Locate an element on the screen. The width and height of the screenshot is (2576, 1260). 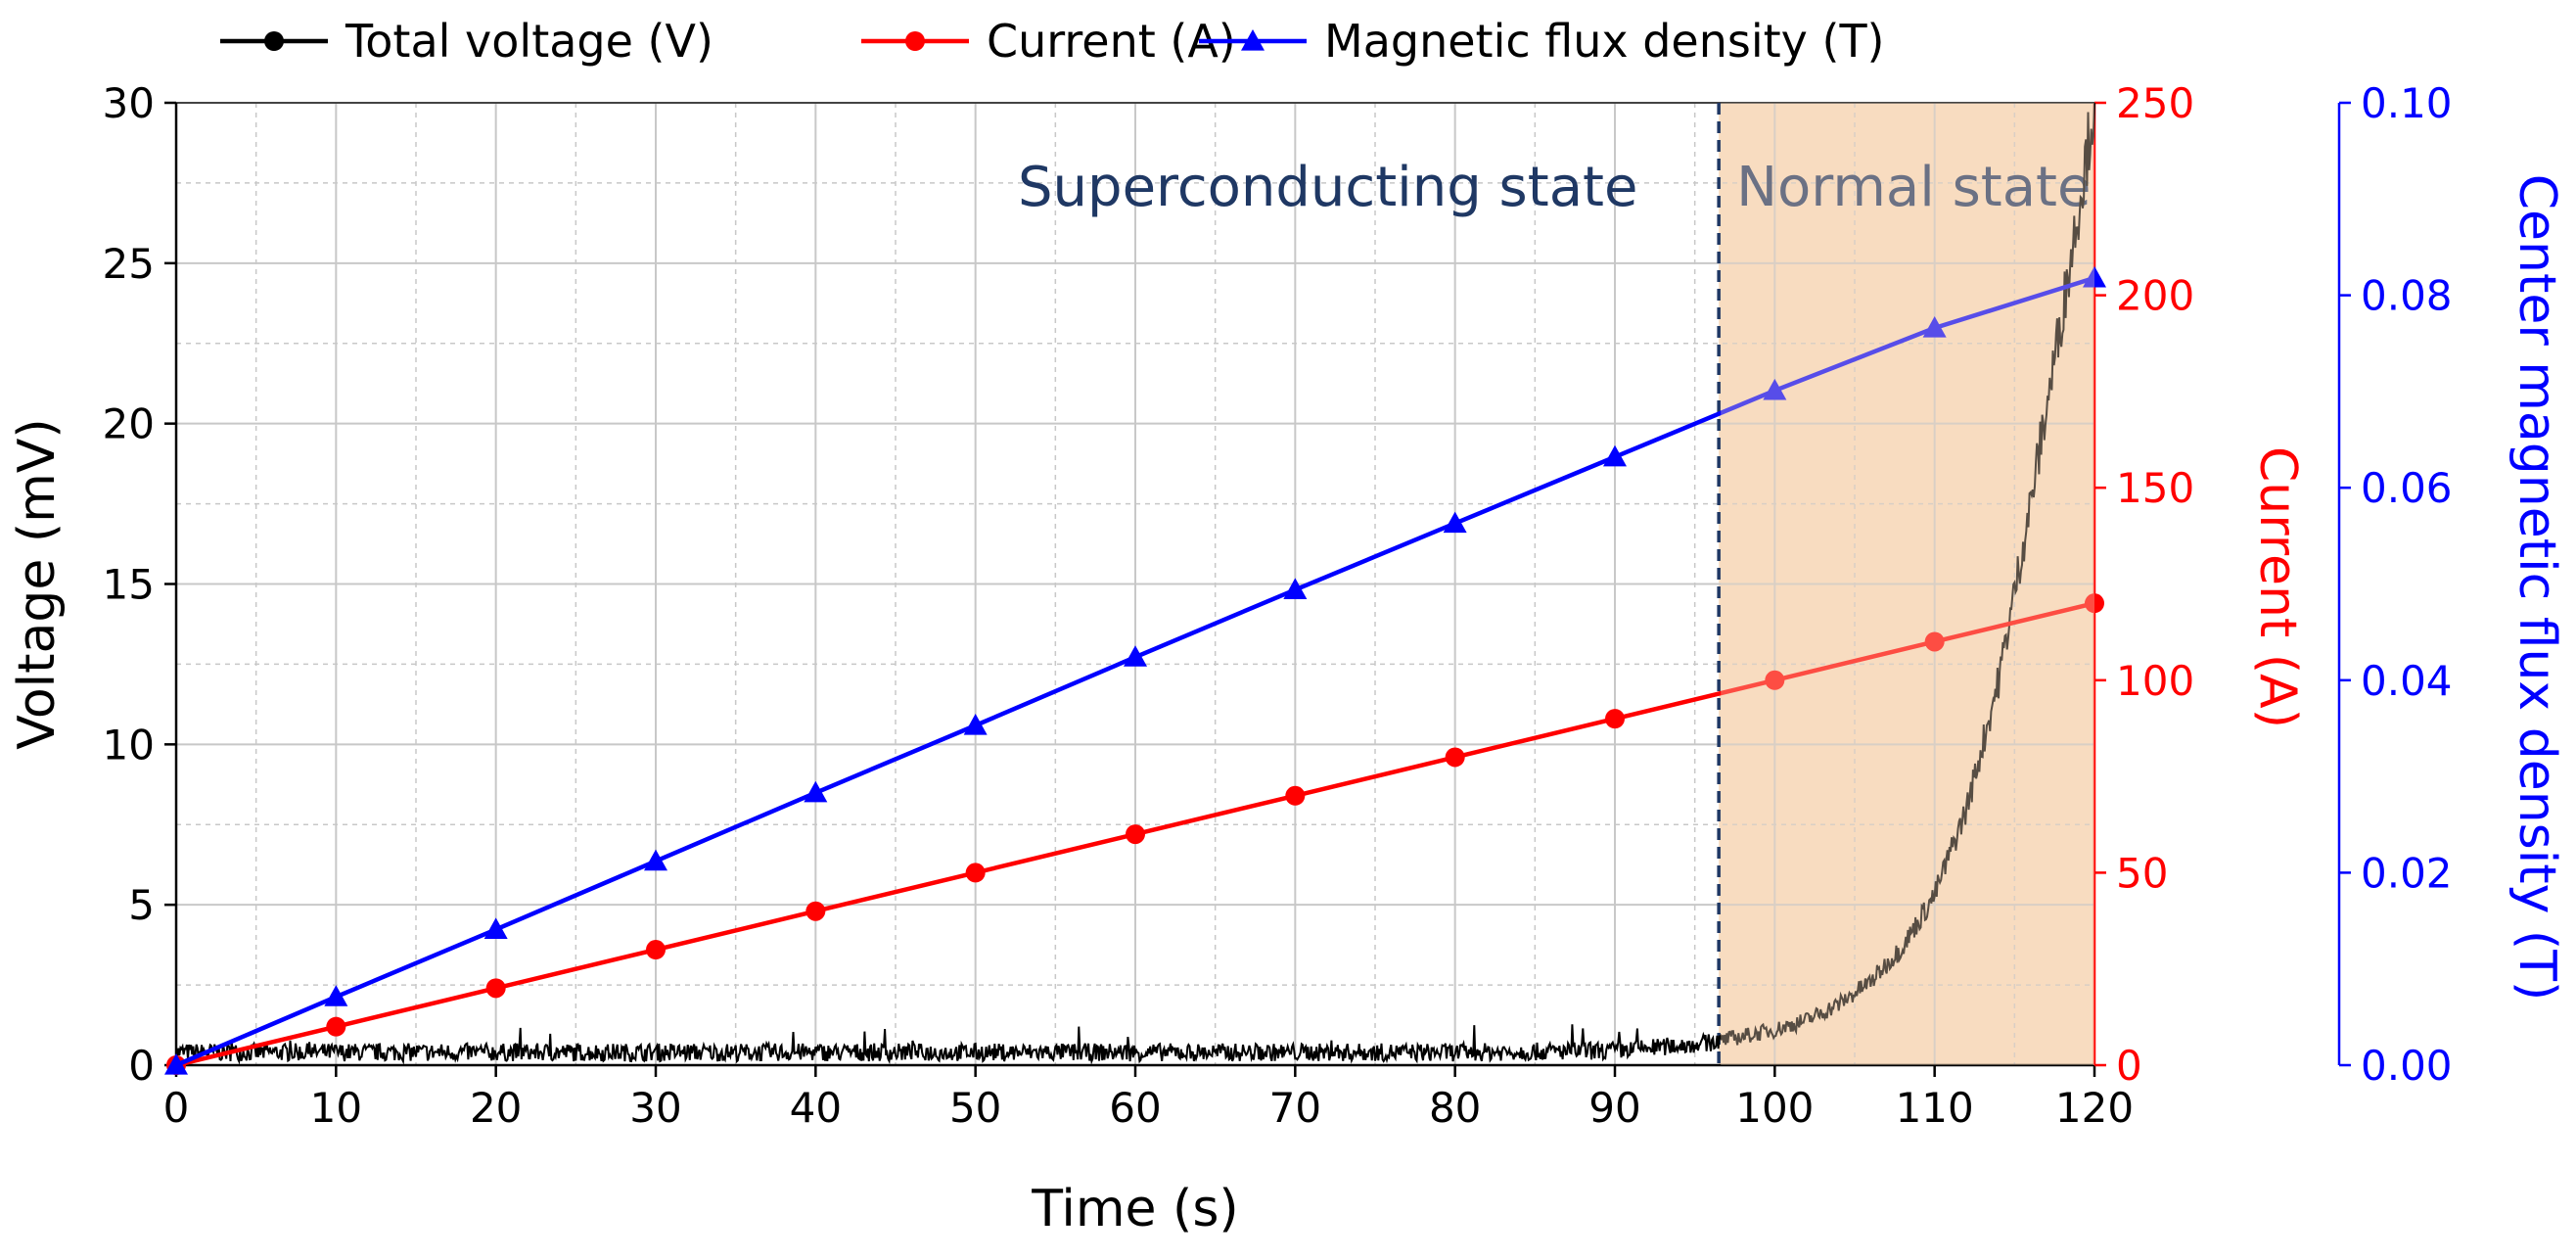
legend-label: Total voltage (V) is located at coordinates (529, 41).